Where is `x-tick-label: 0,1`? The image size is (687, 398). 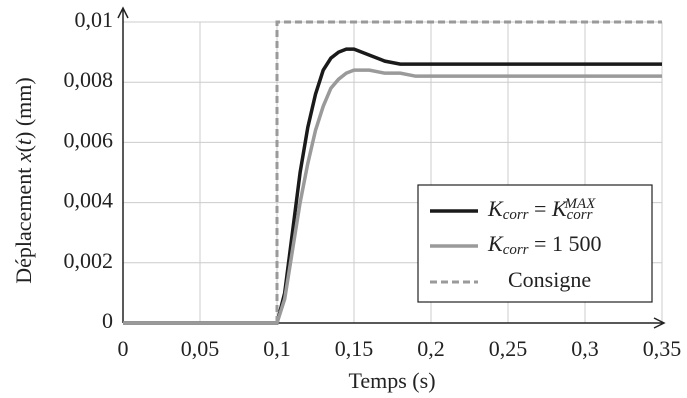 x-tick-label: 0,1 is located at coordinates (277, 348).